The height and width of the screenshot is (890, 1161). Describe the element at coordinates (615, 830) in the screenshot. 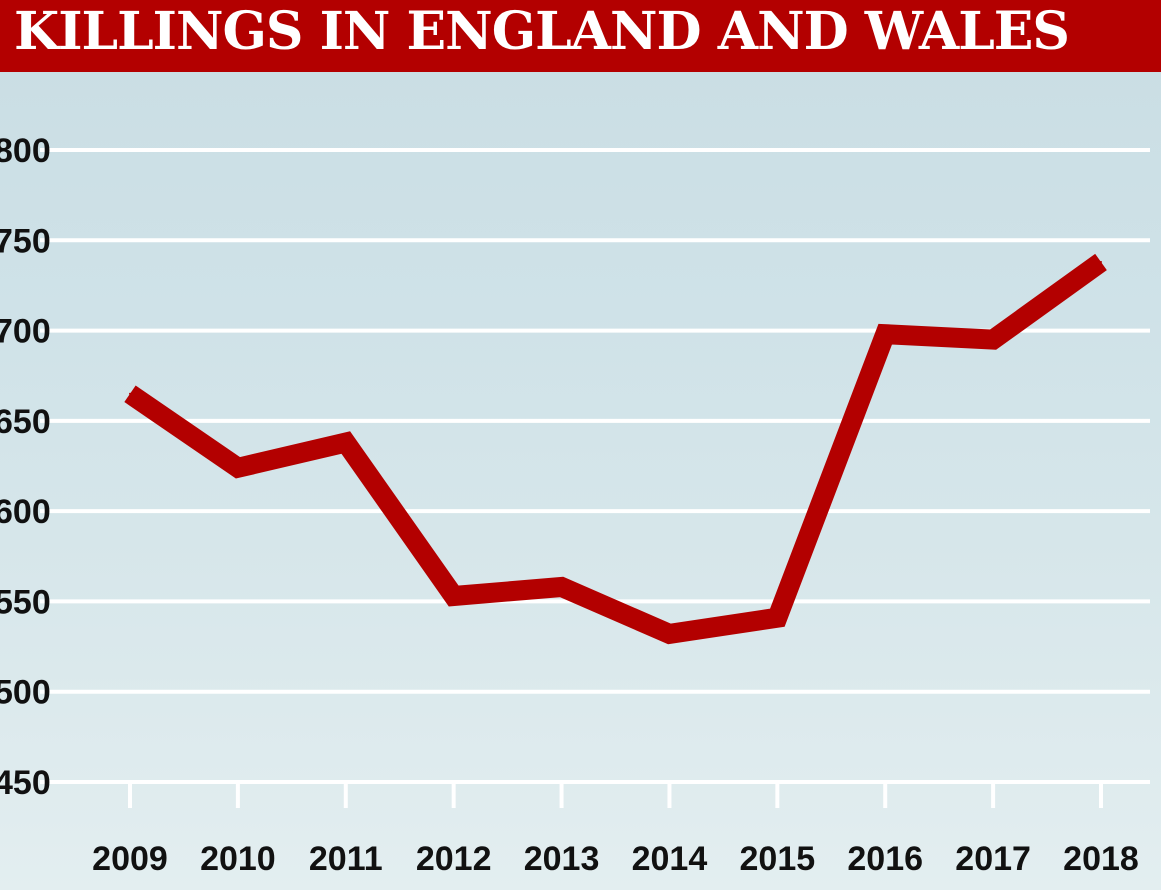

I see `x-axis-ticks: 2009 2010 2011 2012 2013 2014 2015 2016 2017 2018` at that location.